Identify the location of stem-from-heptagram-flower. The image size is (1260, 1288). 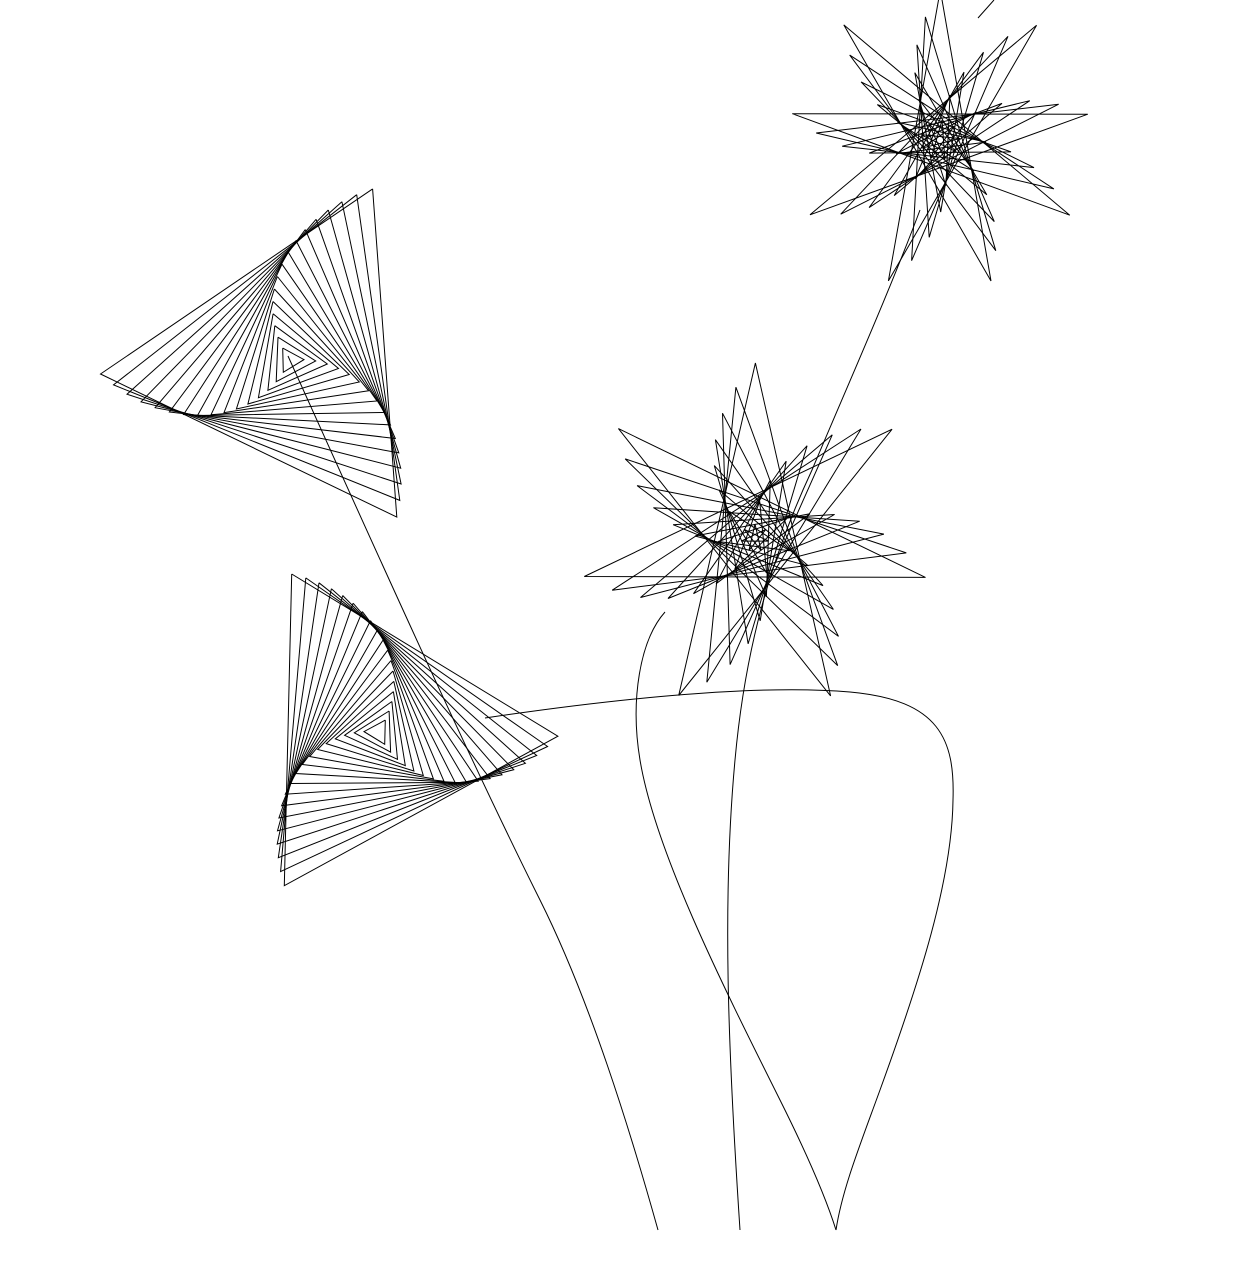
(736, 921).